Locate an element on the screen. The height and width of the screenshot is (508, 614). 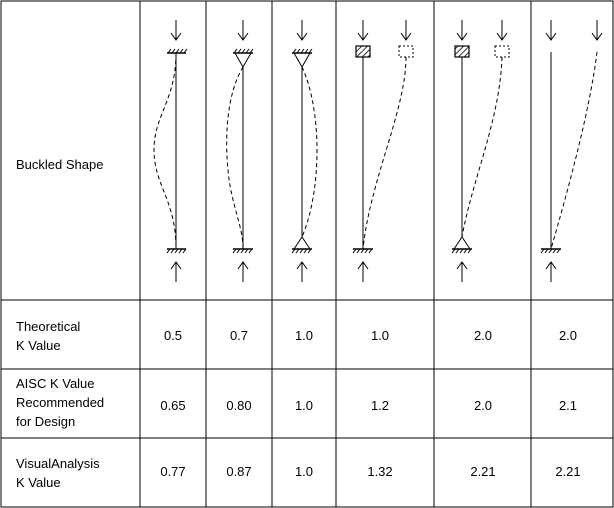
theoretical-k-value: 0.7 is located at coordinates (239, 335).